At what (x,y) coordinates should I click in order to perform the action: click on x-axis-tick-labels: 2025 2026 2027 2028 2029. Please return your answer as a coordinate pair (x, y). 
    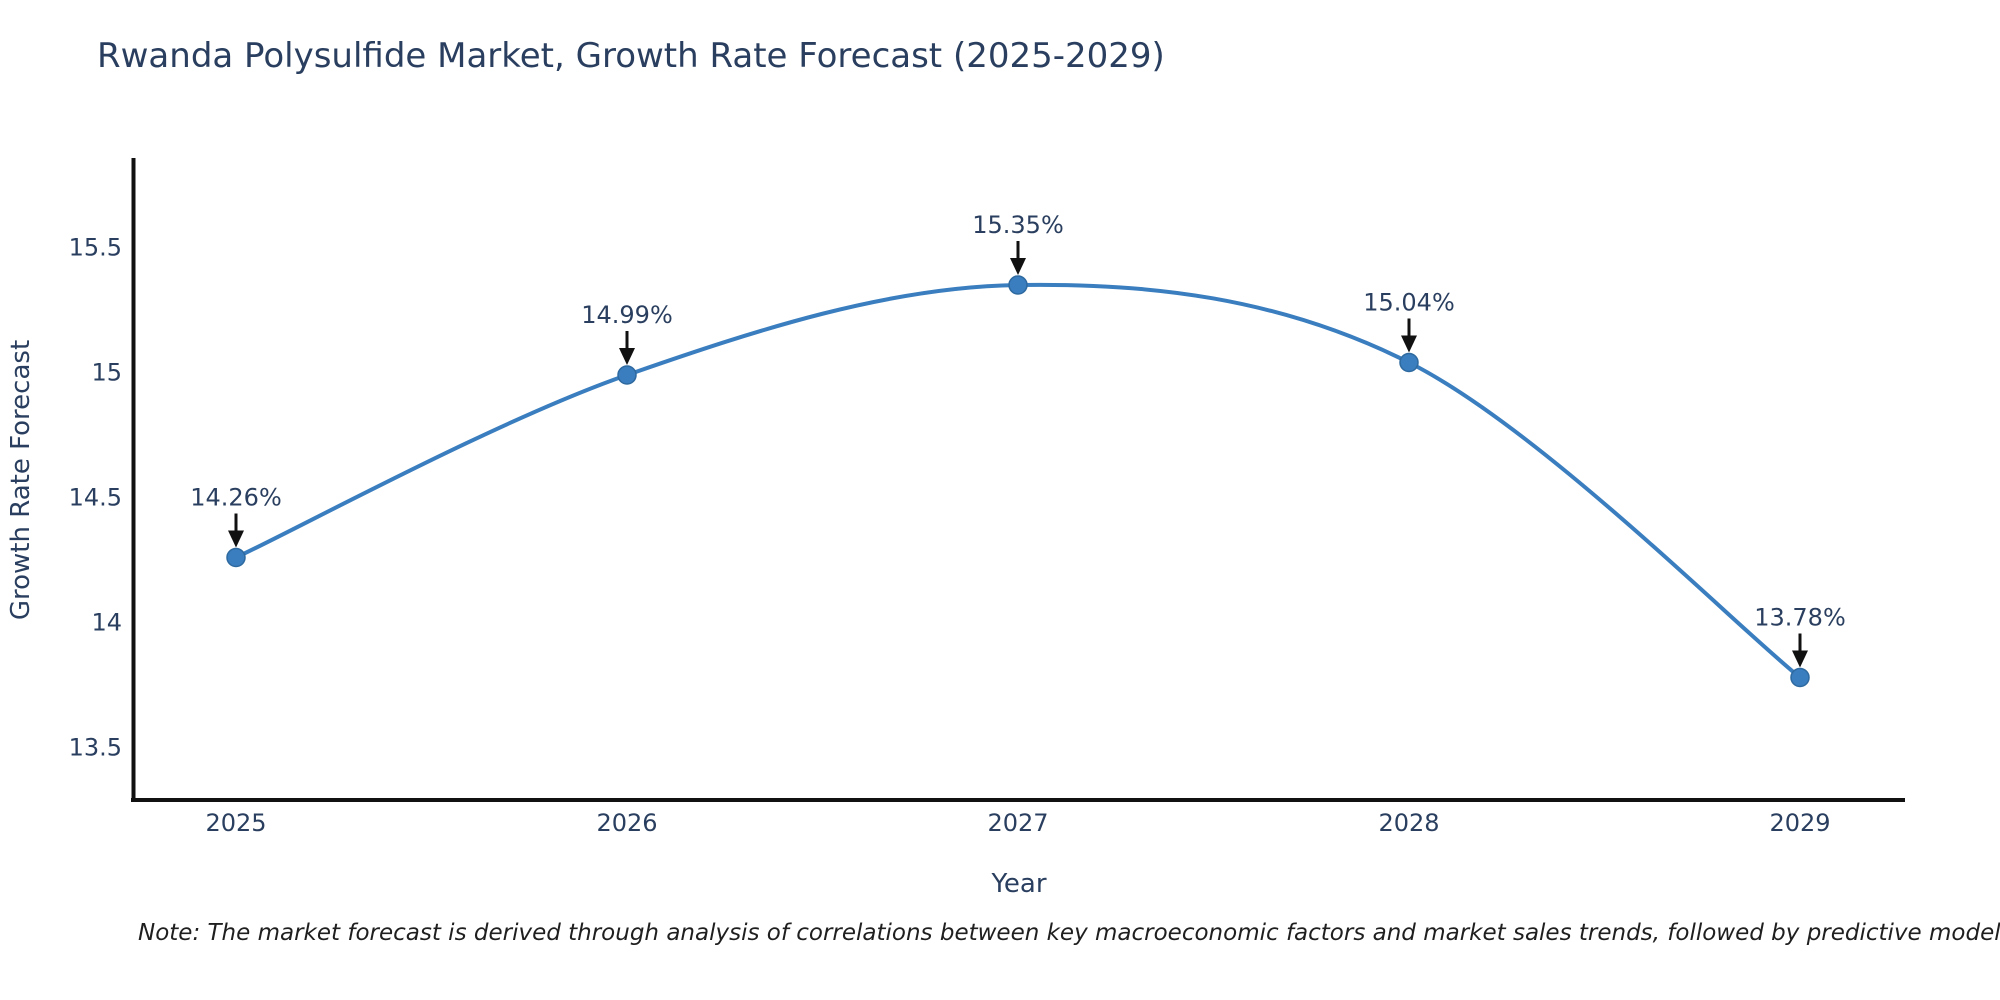
    Looking at the image, I should click on (1017, 823).